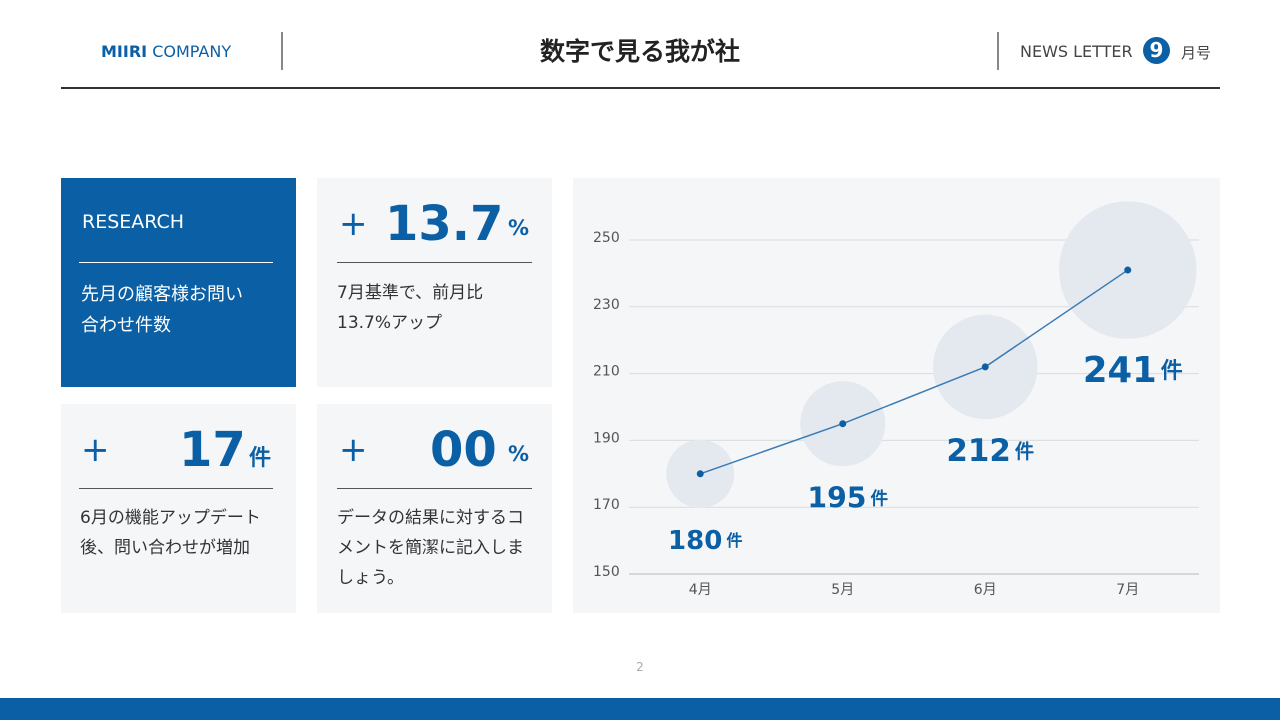  Describe the element at coordinates (606, 238) in the screenshot. I see `y-tick-label: 250` at that location.